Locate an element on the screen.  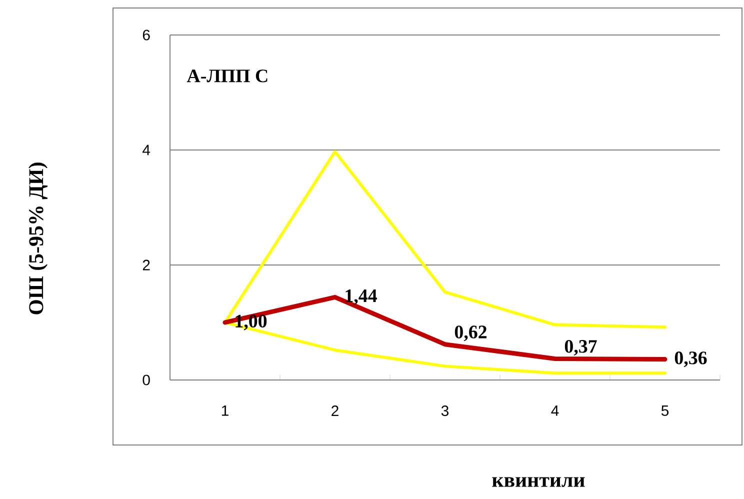
data-label: 1,00 is located at coordinates (251, 322).